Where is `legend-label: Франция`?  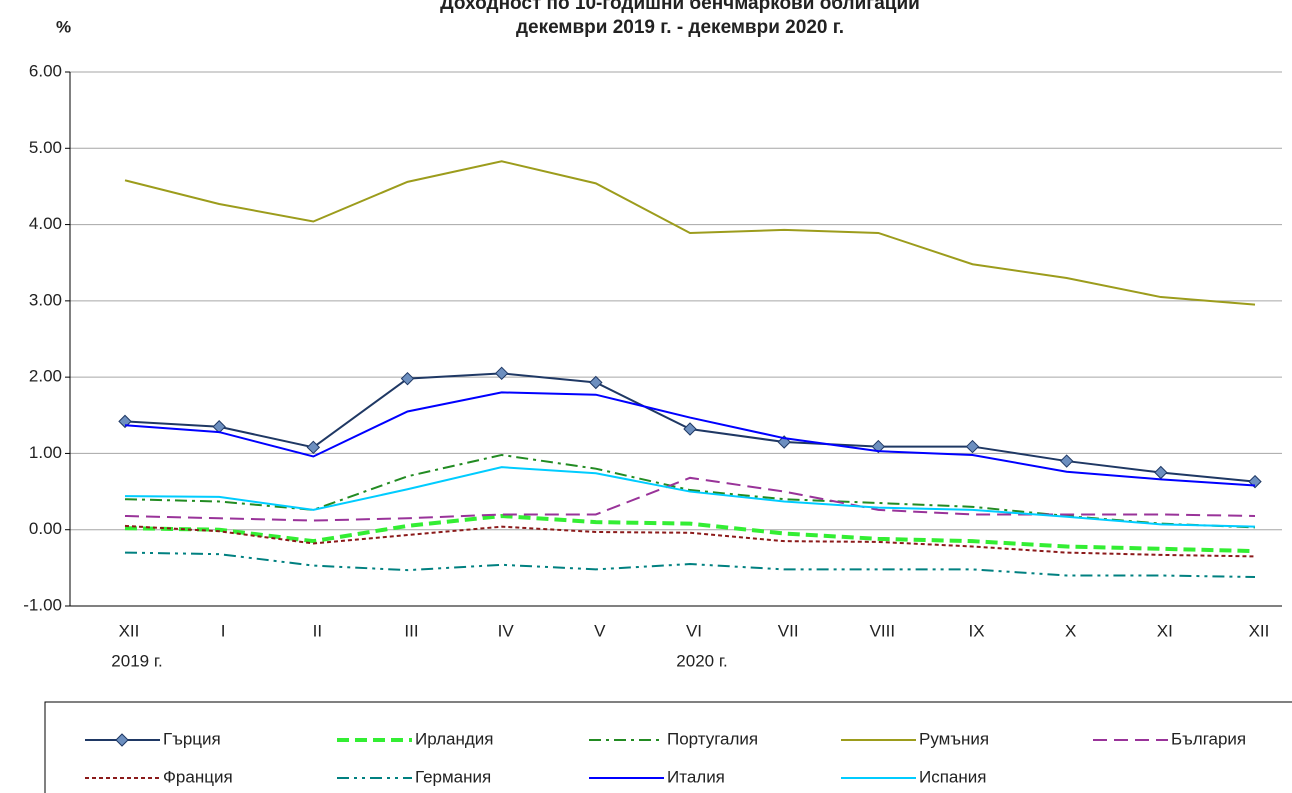 legend-label: Франция is located at coordinates (198, 776).